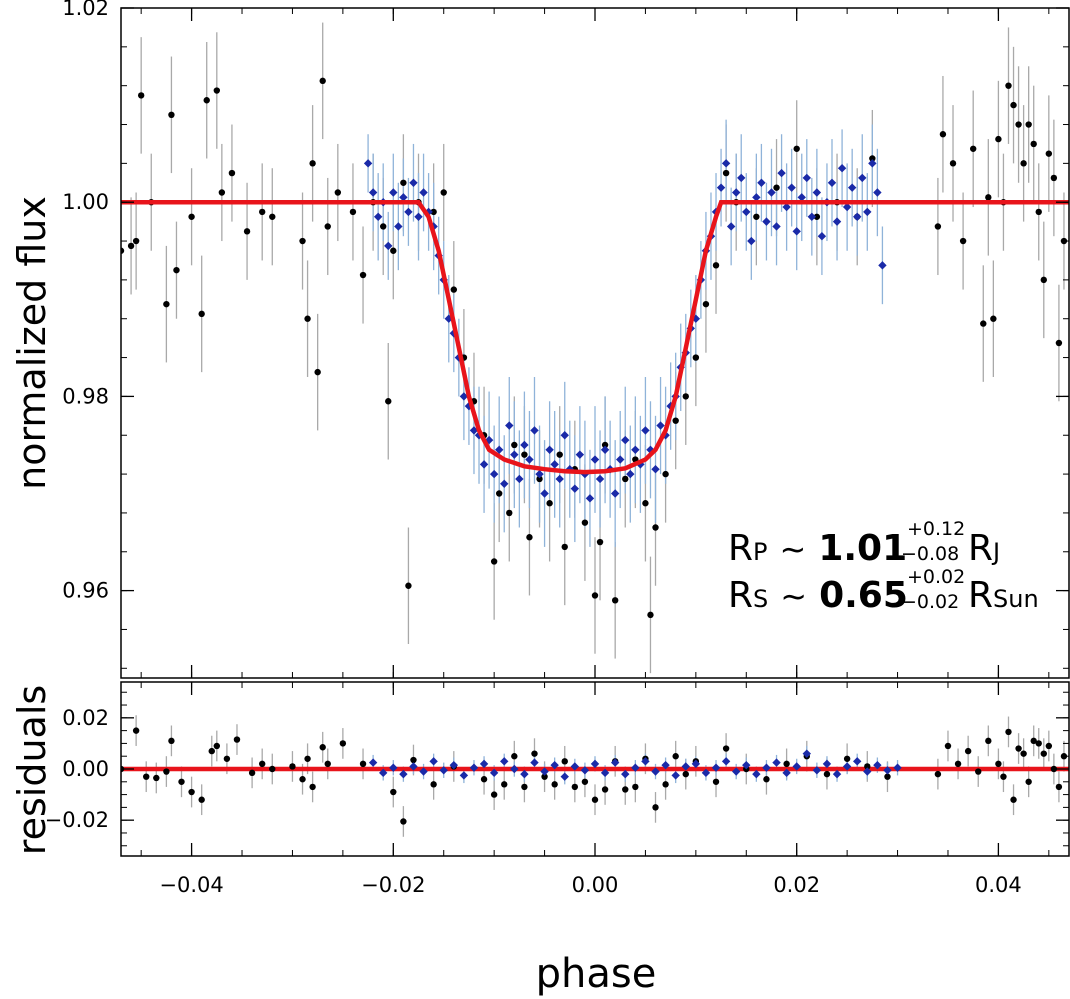 The width and height of the screenshot is (1070, 999). I want to click on rp-unit-sub: J, so click(995, 552).